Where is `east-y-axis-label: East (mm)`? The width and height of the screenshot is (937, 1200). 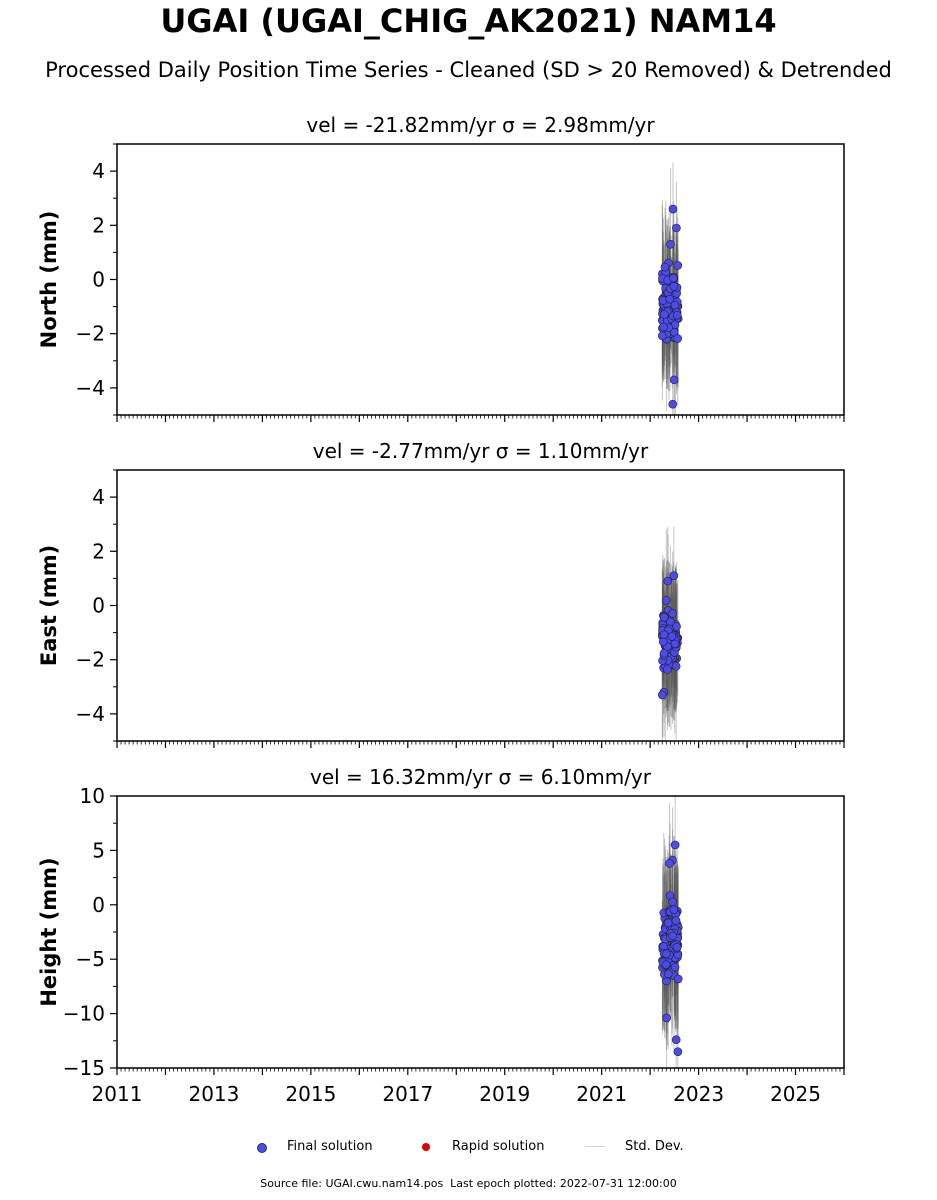 east-y-axis-label: East (mm) is located at coordinates (49, 605).